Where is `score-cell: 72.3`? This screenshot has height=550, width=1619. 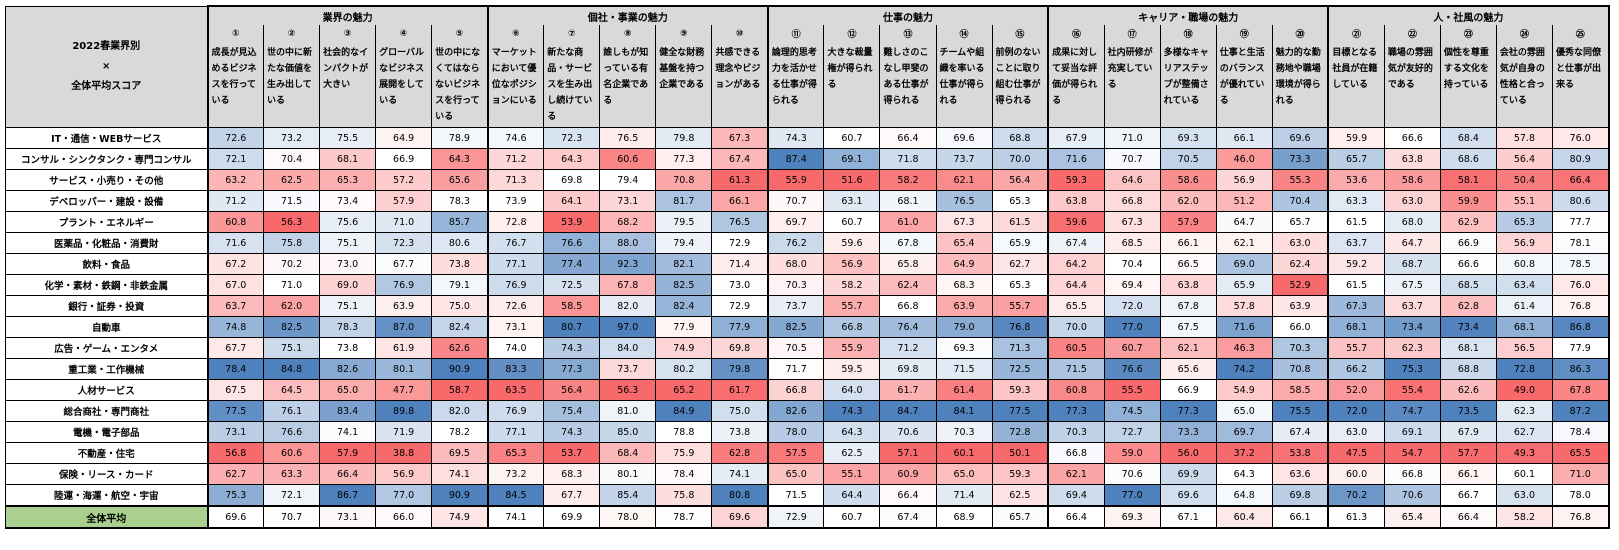
score-cell: 72.3 is located at coordinates (572, 138).